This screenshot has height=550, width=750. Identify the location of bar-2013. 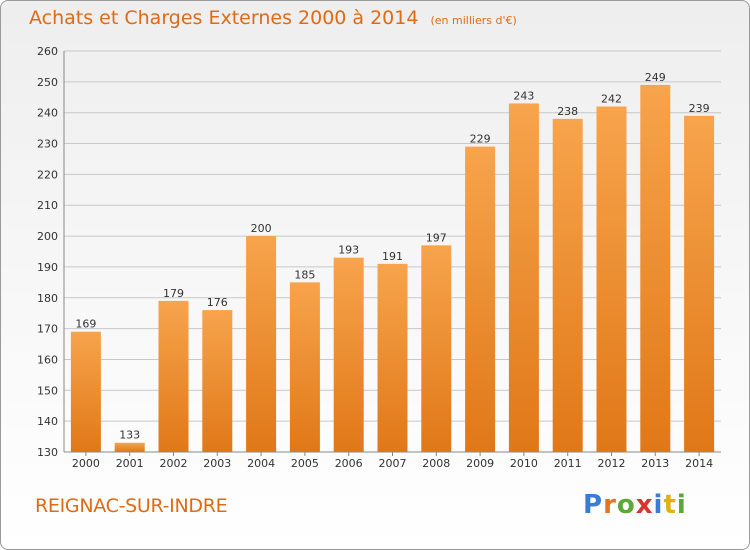
(655, 268).